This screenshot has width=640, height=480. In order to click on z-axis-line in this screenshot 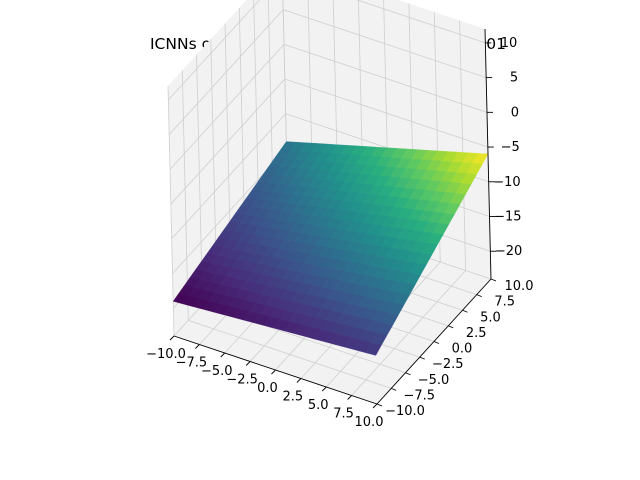, I will do `click(488, 154)`.